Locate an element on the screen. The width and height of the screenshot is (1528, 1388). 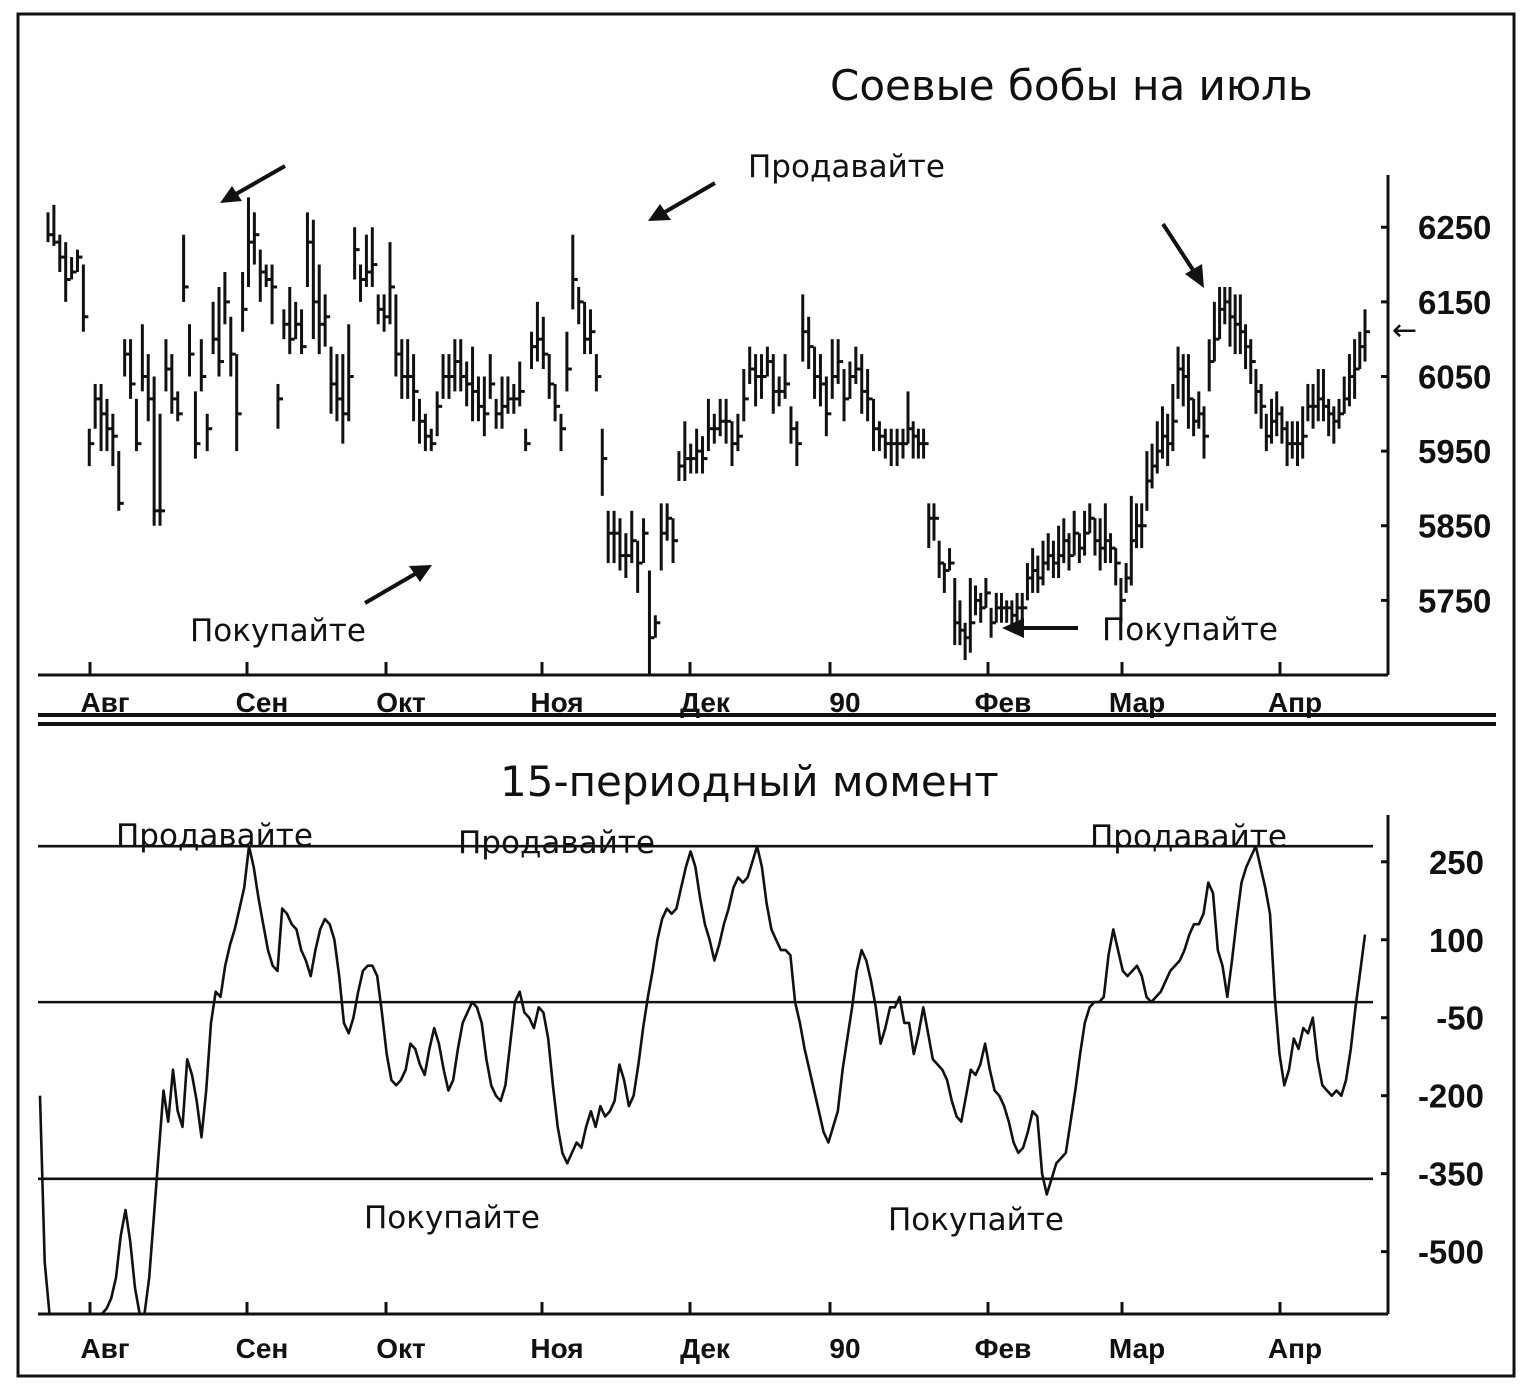
price-x-tick-label: Фев is located at coordinates (1003, 702).